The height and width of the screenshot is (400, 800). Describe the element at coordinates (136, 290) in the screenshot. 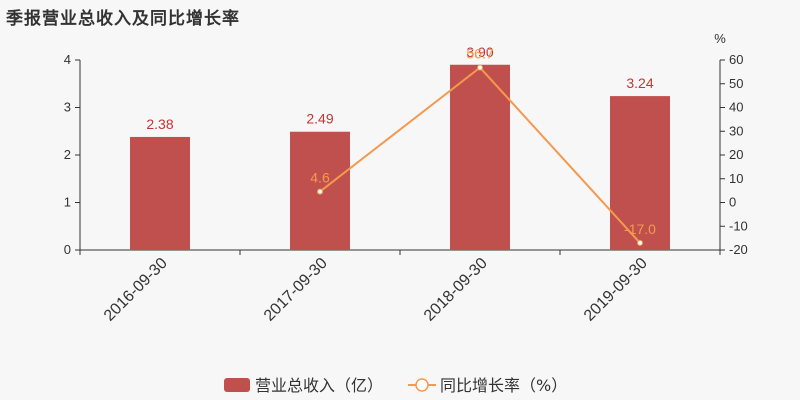

I see `x-tick-label: 2016-09-30` at that location.